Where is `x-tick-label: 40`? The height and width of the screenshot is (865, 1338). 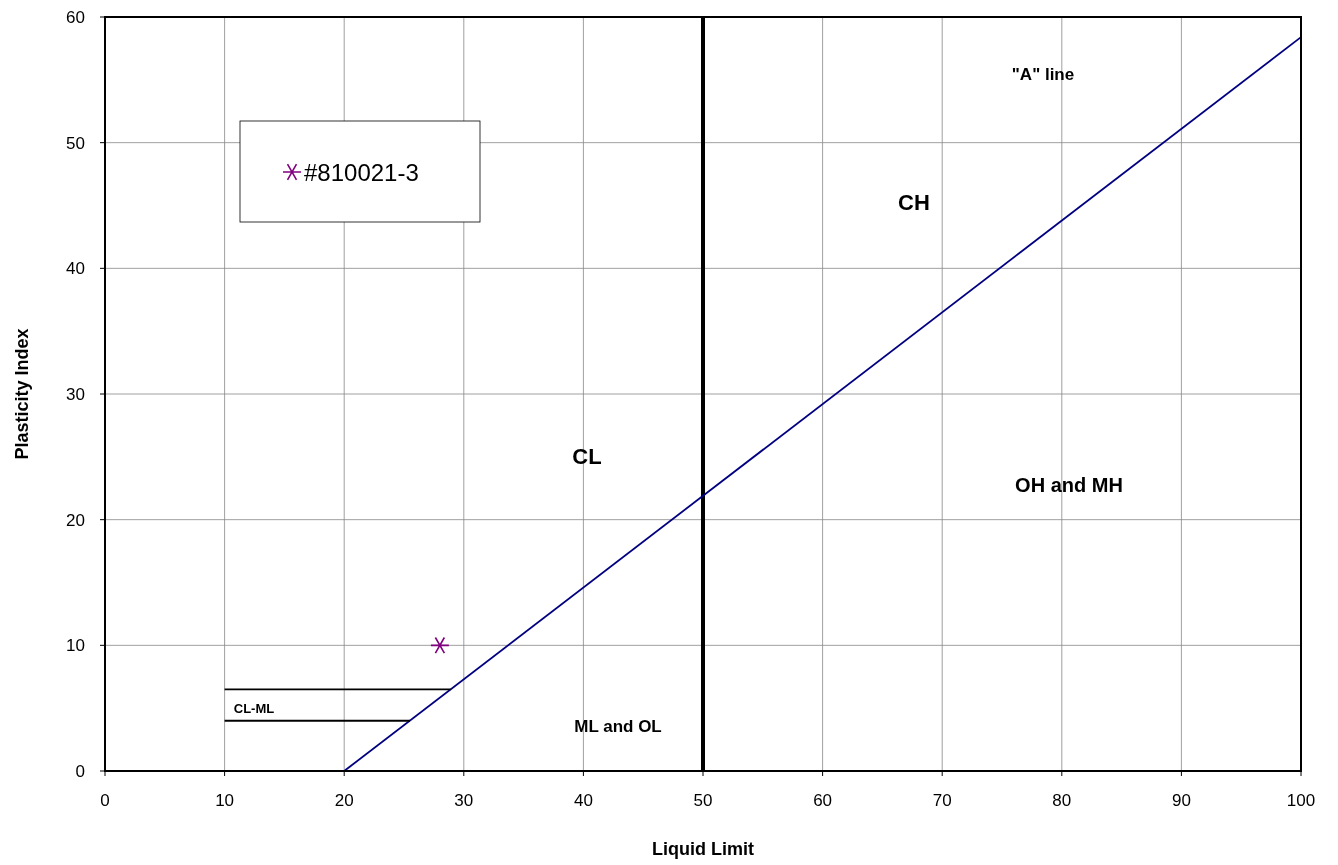
x-tick-label: 40 is located at coordinates (583, 800).